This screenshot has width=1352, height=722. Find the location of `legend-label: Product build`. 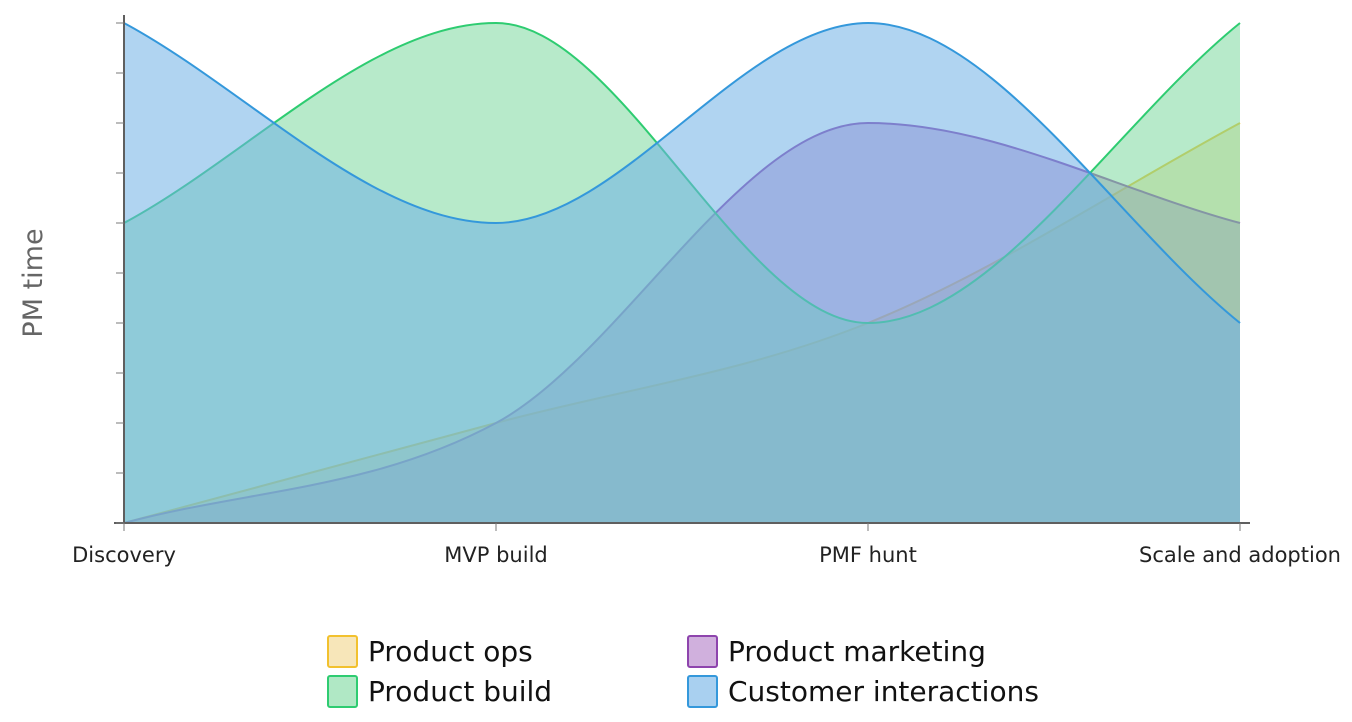

legend-label: Product build is located at coordinates (460, 691).